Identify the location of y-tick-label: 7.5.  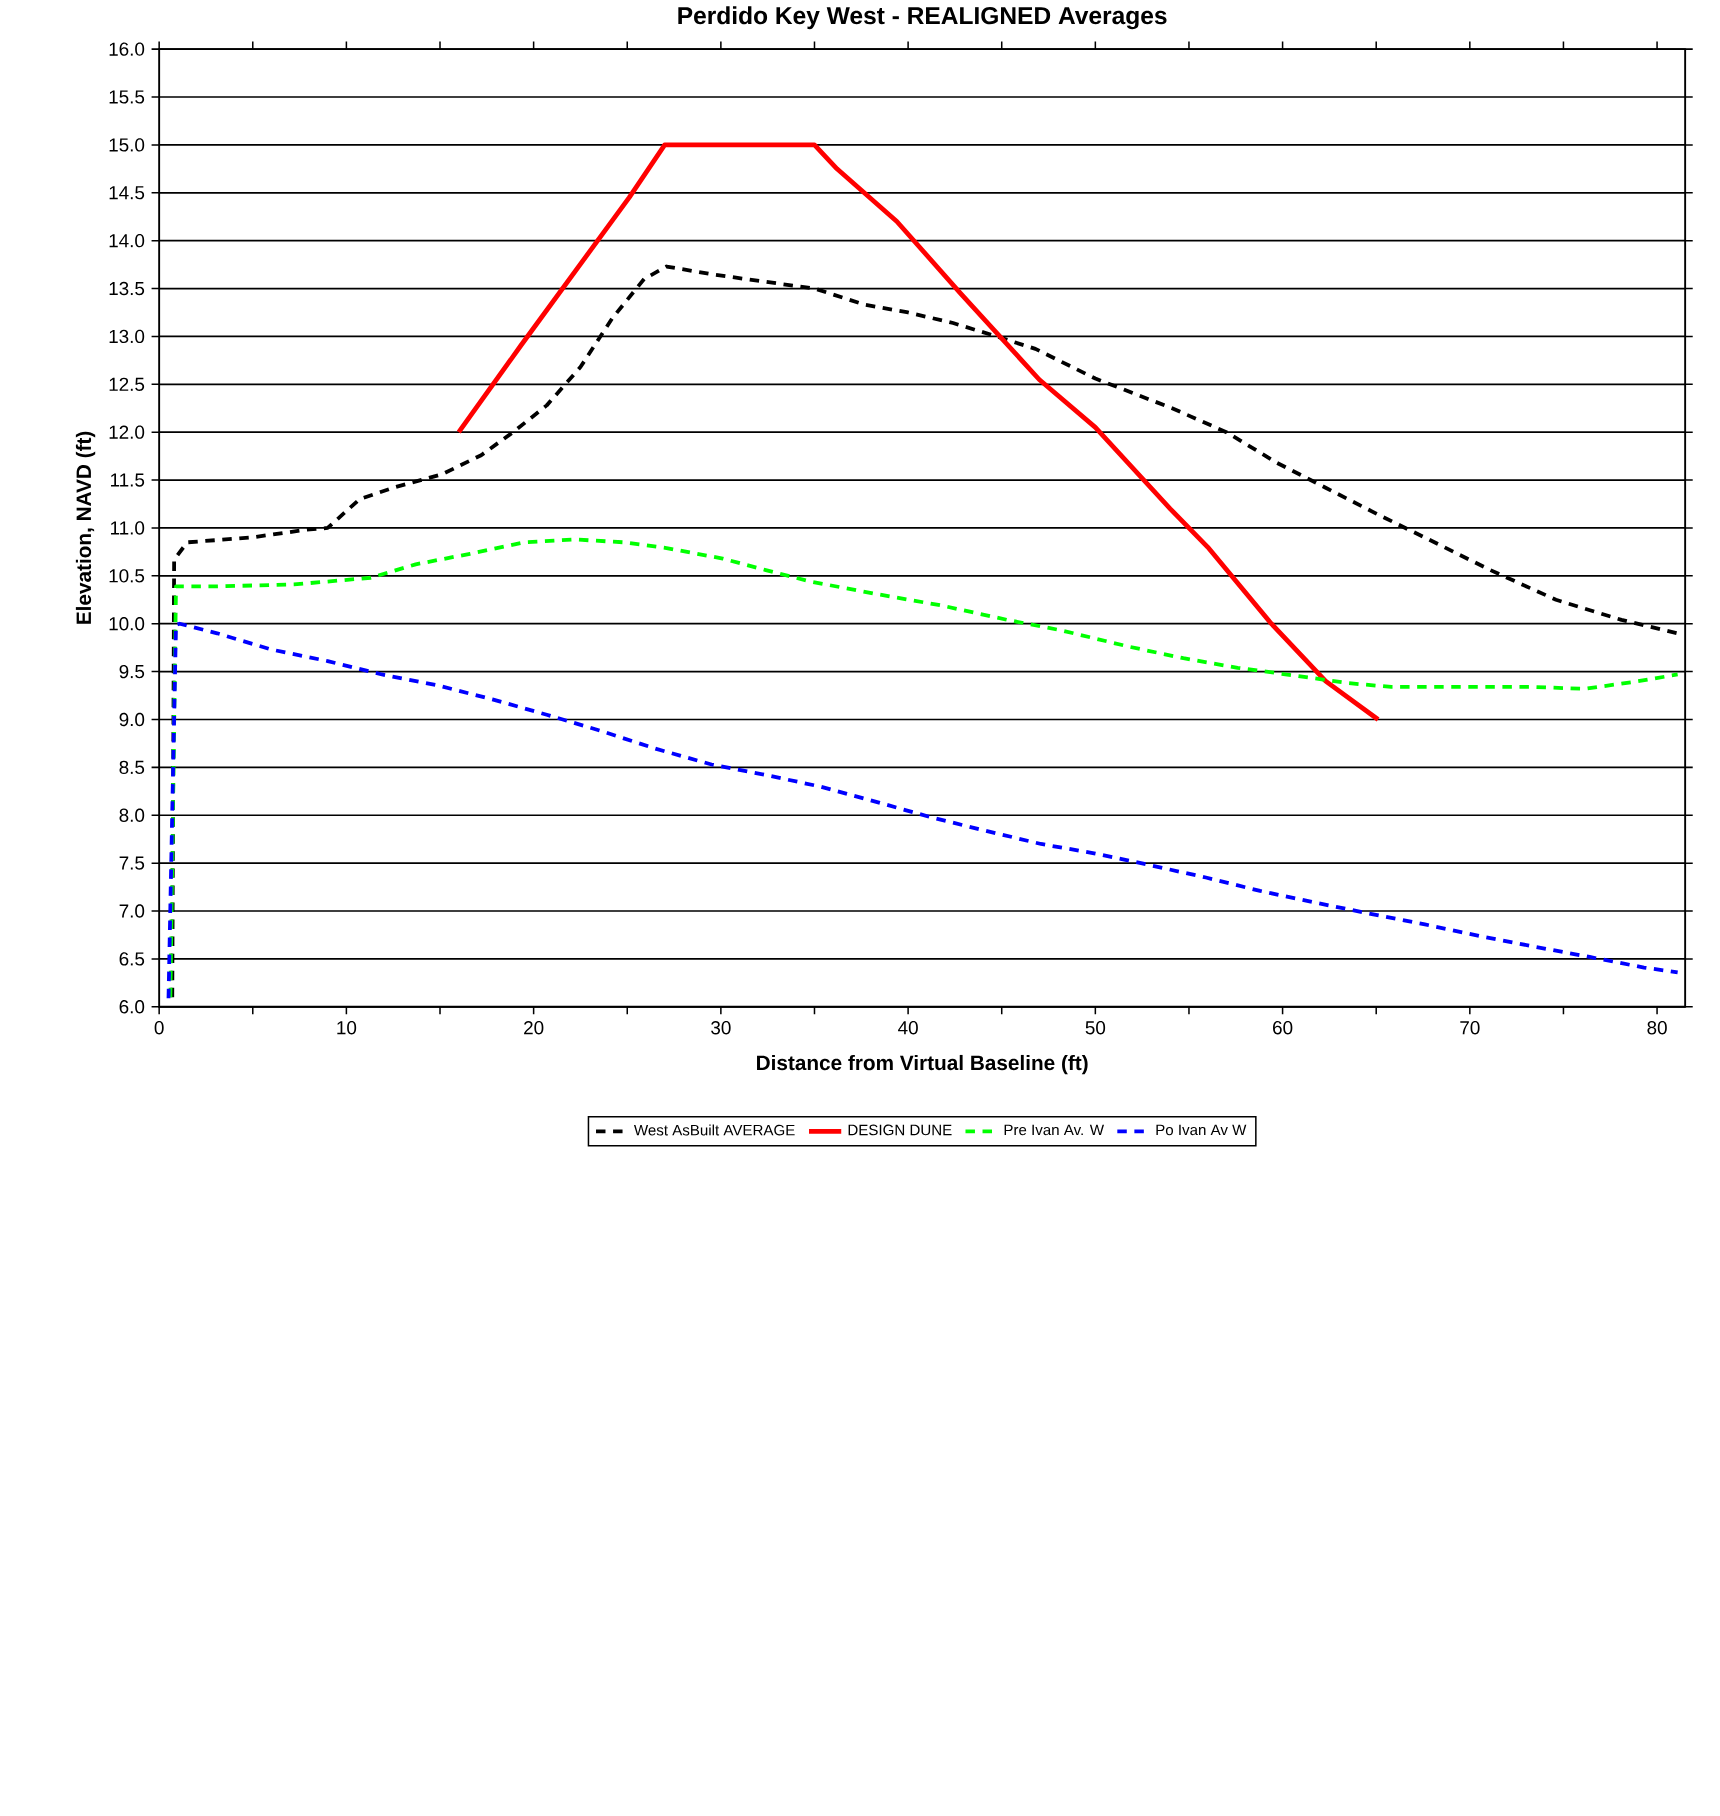
(132, 863).